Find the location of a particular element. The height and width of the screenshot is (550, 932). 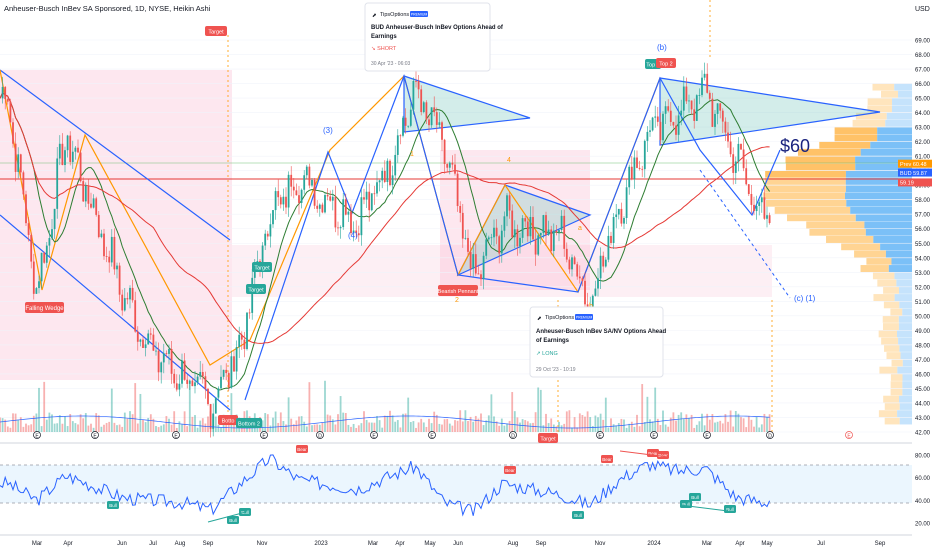

y-tick-label: 46.00 is located at coordinates (923, 375).